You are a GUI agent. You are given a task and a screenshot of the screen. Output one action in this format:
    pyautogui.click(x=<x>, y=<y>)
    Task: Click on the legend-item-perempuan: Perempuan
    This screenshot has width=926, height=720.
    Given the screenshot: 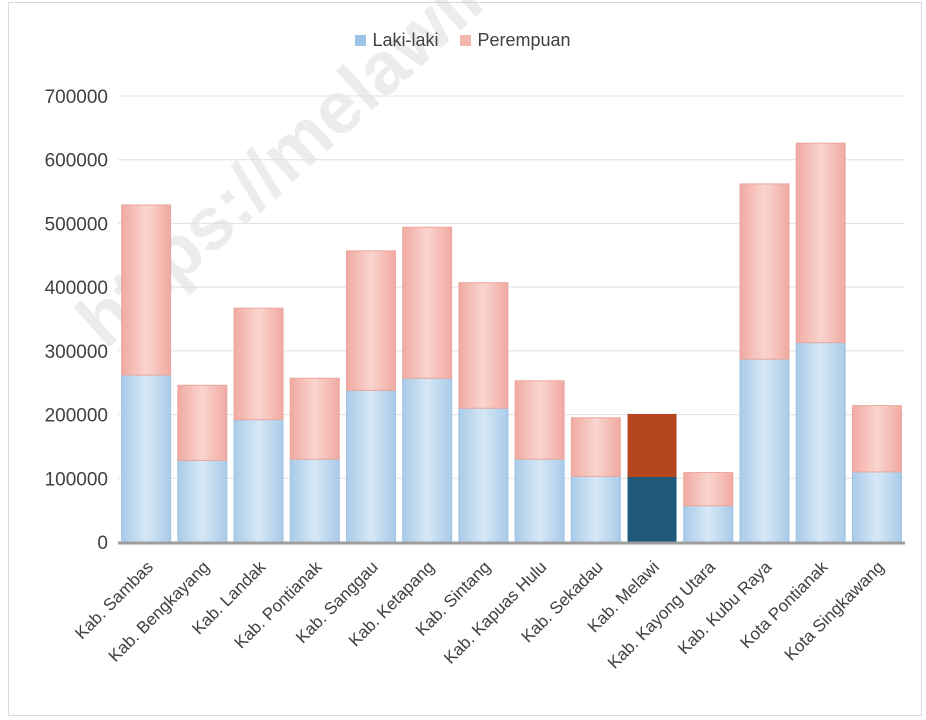 What is the action you would take?
    pyautogui.click(x=515, y=40)
    